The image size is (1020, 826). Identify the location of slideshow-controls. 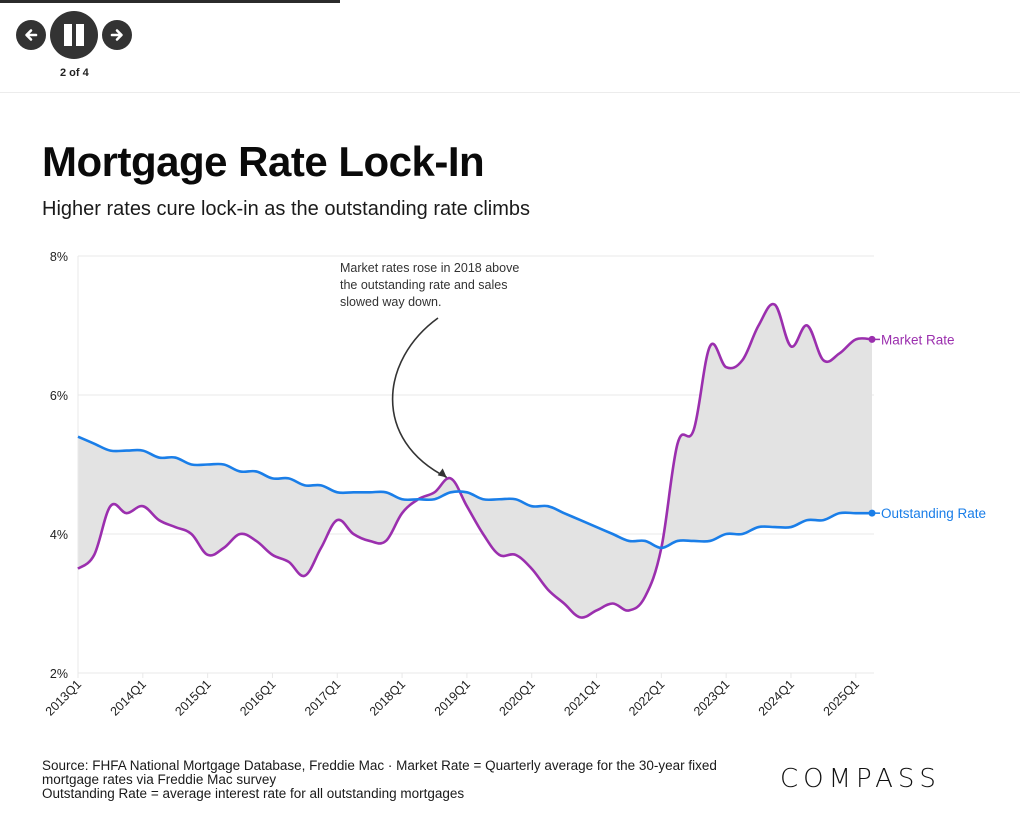
(74, 35).